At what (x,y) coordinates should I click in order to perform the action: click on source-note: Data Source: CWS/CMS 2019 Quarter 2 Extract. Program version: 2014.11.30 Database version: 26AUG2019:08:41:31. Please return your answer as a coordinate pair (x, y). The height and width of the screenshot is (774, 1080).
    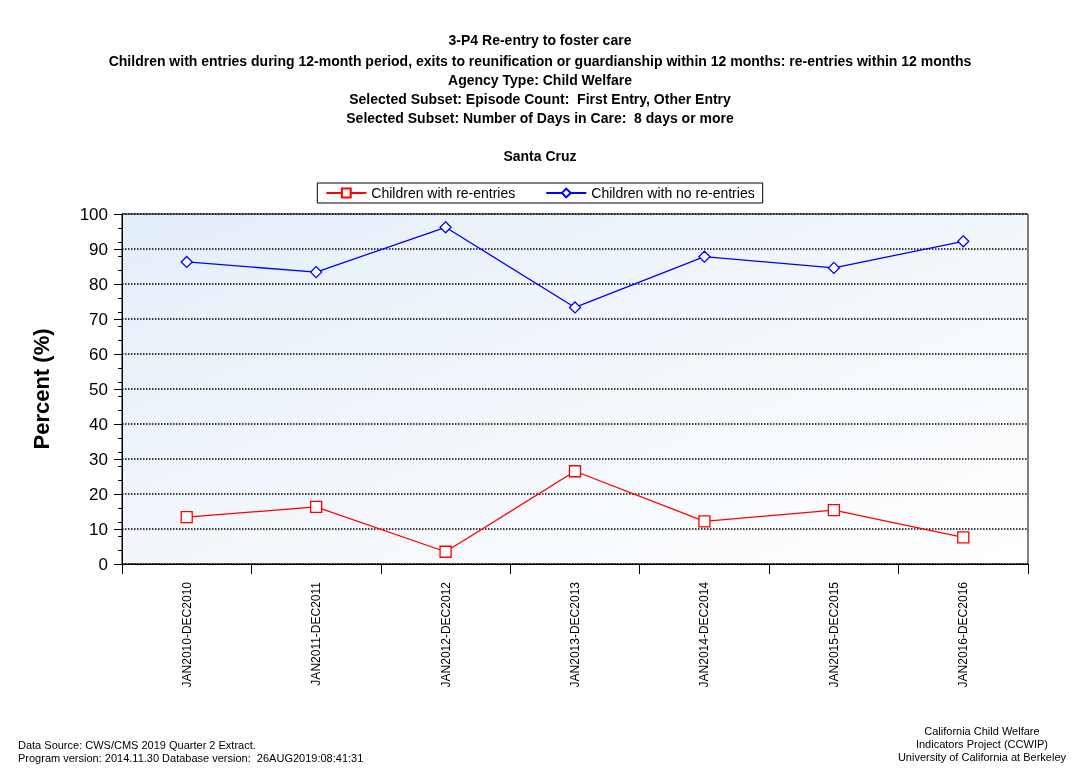
    Looking at the image, I should click on (191, 751).